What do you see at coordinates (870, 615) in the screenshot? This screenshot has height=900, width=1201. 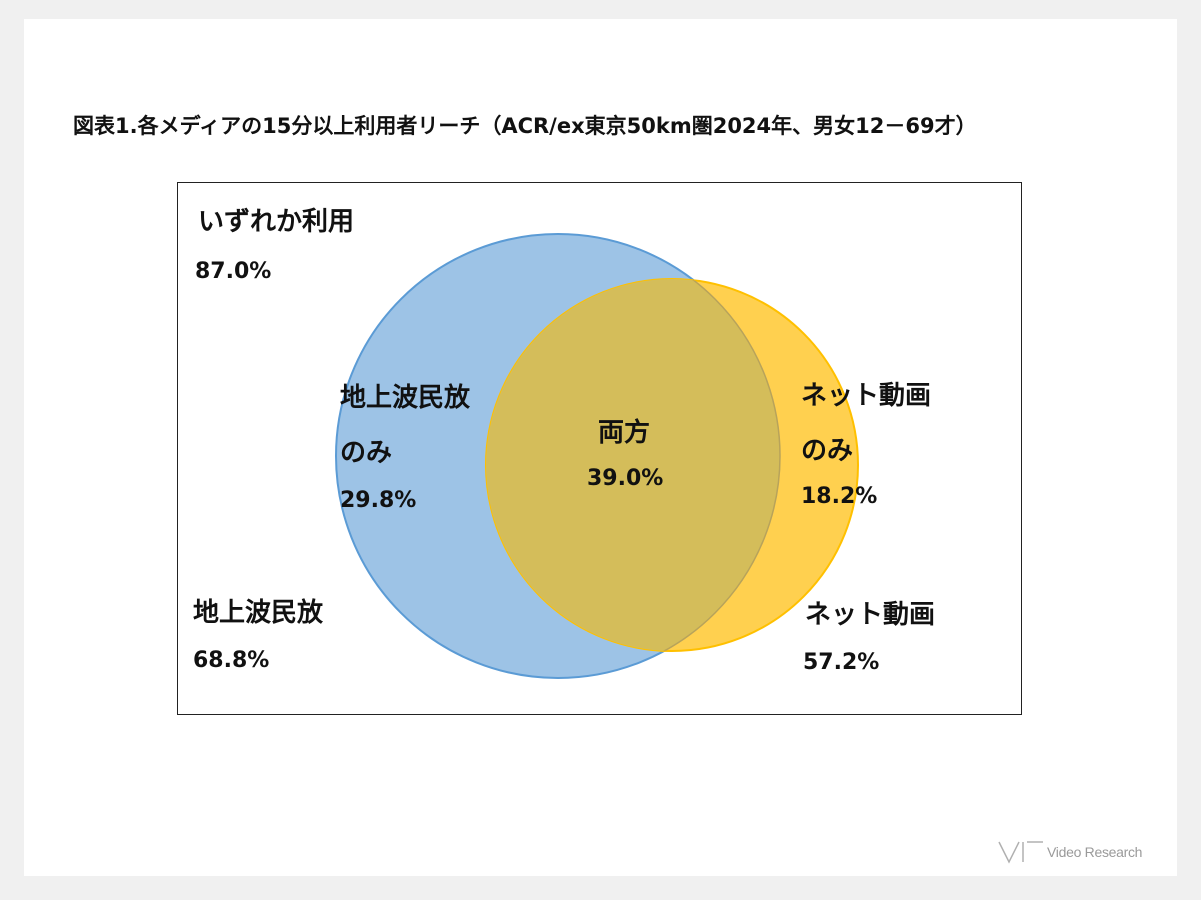 I see `net-label: ネット動画` at bounding box center [870, 615].